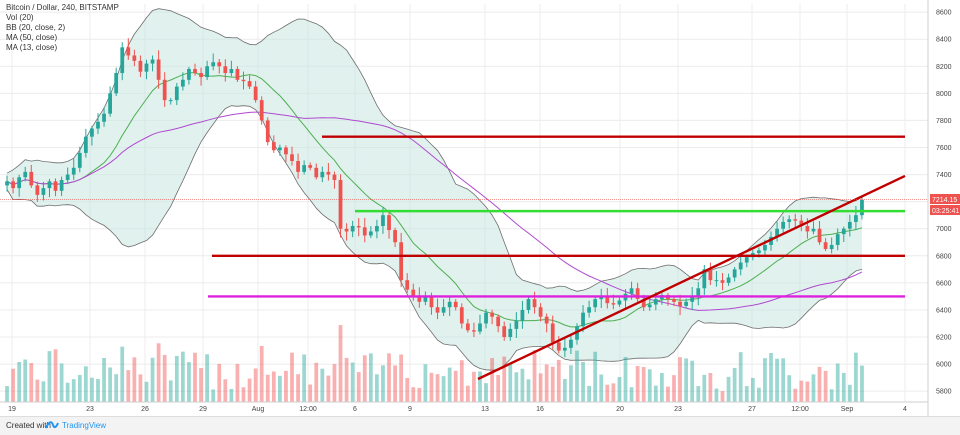 Image resolution: width=960 pixels, height=435 pixels. I want to click on time-tick-label: Sep, so click(847, 409).